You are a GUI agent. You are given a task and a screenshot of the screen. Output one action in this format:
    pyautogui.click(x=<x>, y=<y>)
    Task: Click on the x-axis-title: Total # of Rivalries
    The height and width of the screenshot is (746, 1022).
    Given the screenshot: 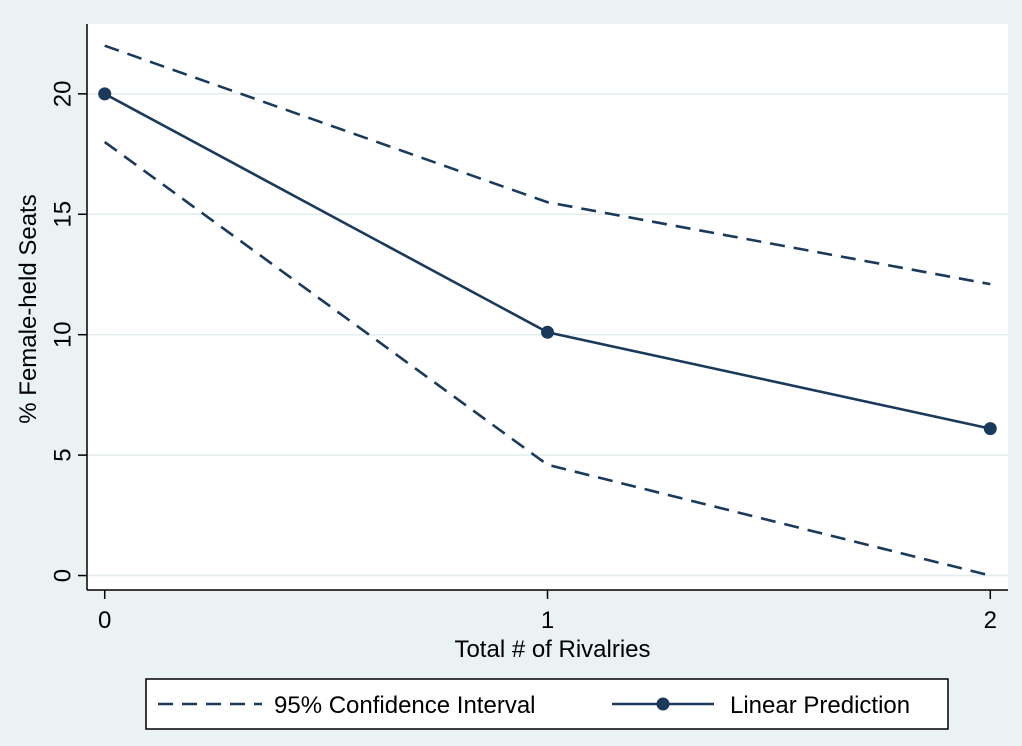 What is the action you would take?
    pyautogui.click(x=552, y=649)
    